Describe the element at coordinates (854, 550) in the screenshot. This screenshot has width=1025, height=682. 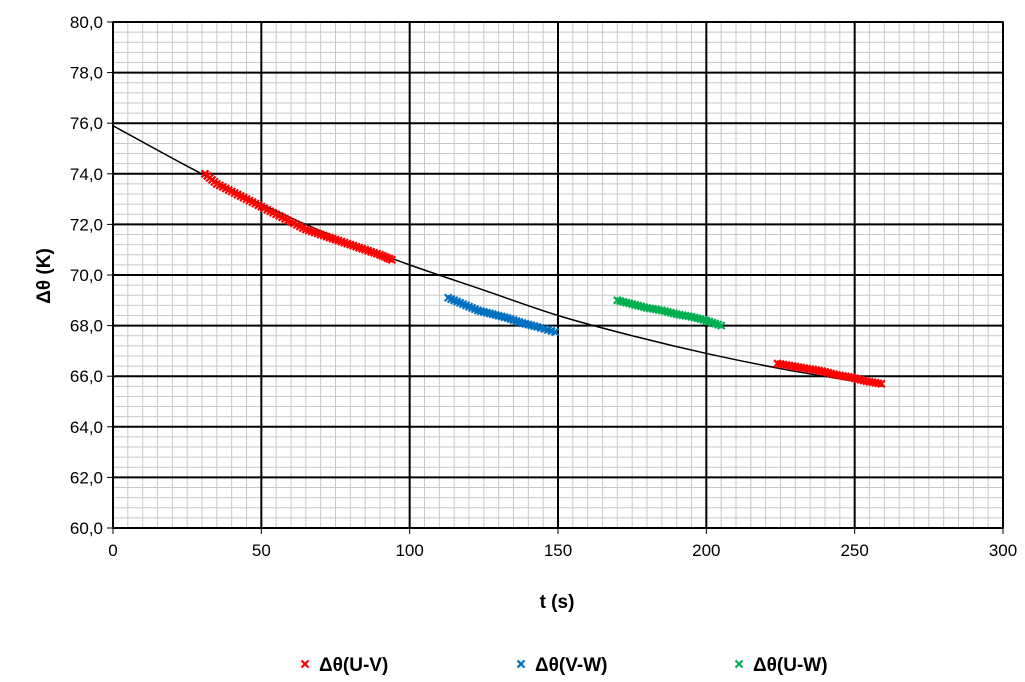
I see `x-tick-label: 250` at that location.